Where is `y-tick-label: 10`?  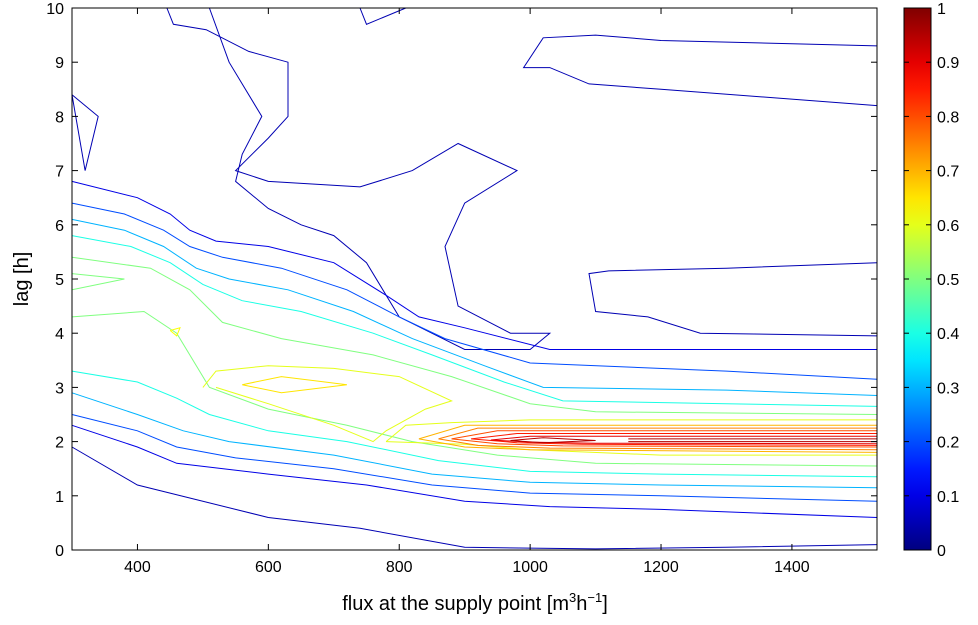 y-tick-label: 10 is located at coordinates (55, 9).